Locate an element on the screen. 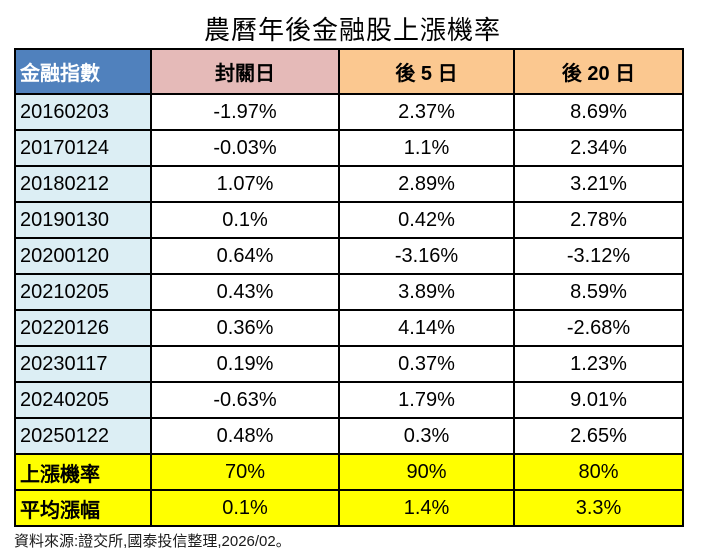  date-cell: 20230117 is located at coordinates (83, 364).